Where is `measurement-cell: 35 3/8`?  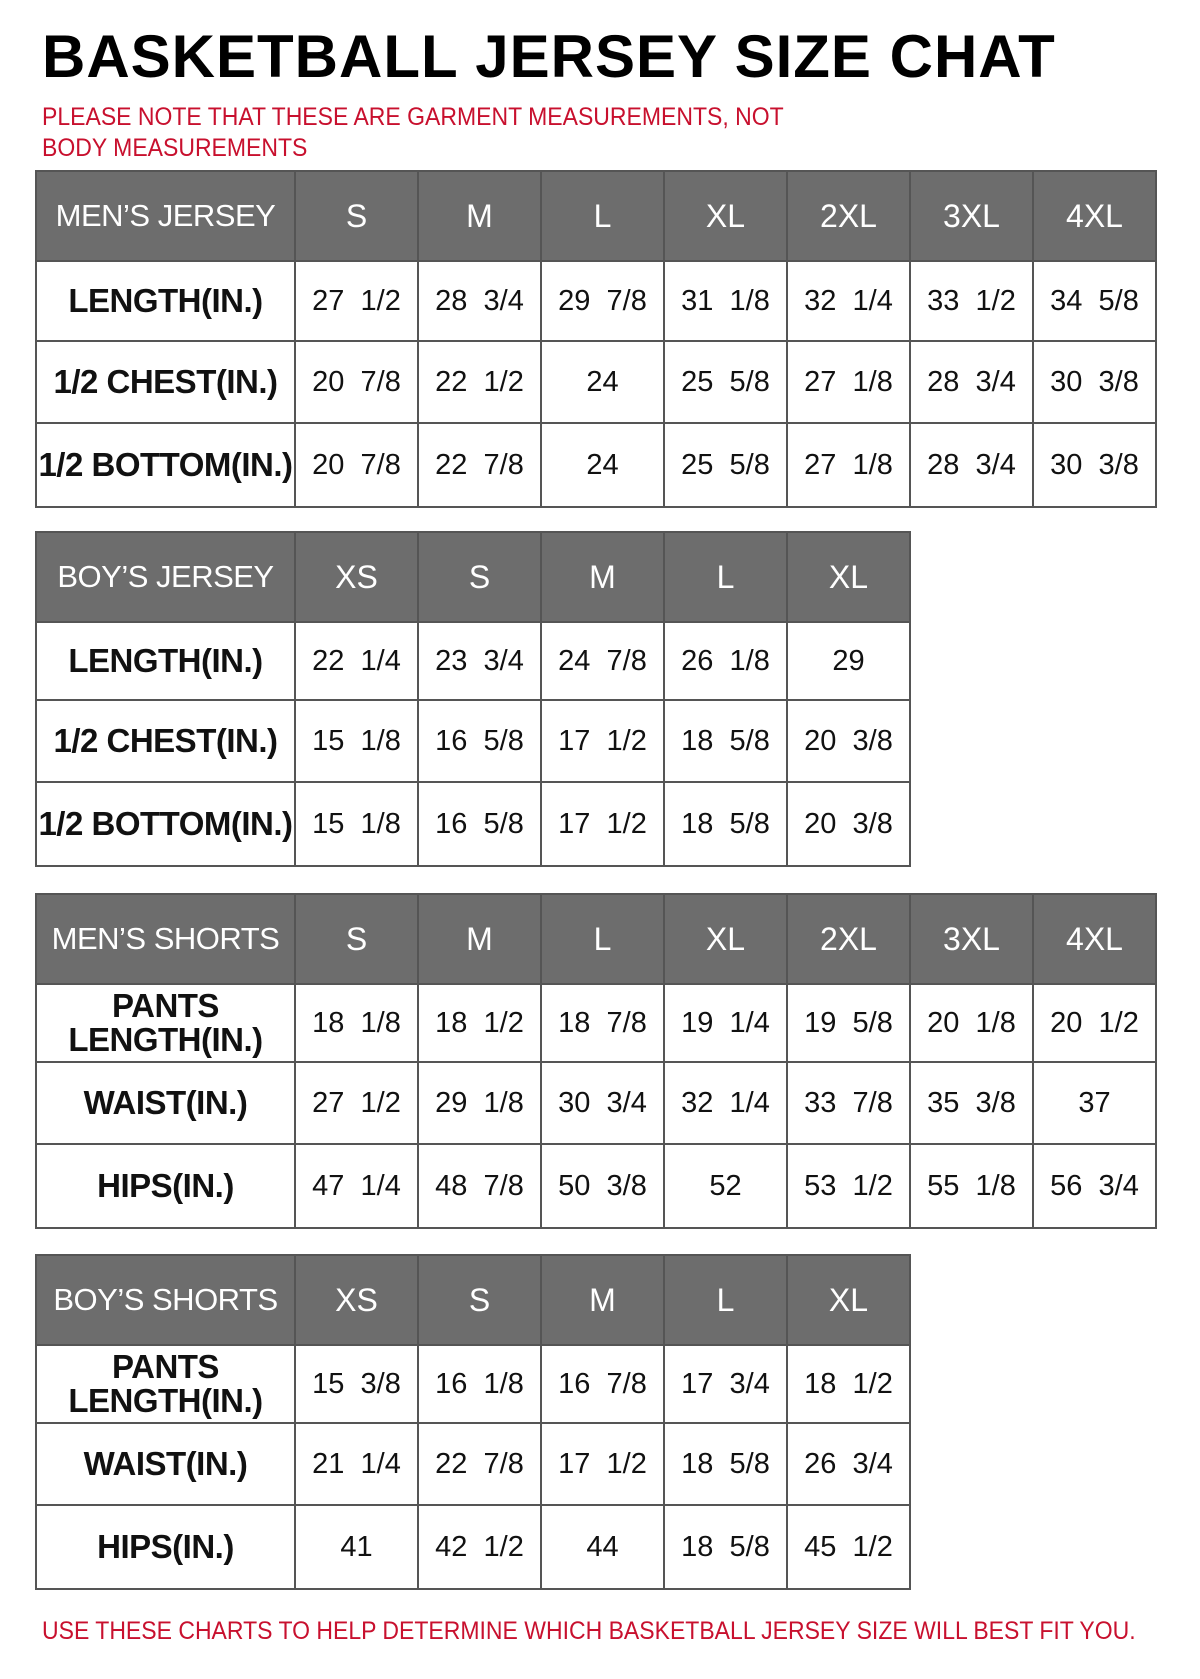 measurement-cell: 35 3/8 is located at coordinates (971, 1103).